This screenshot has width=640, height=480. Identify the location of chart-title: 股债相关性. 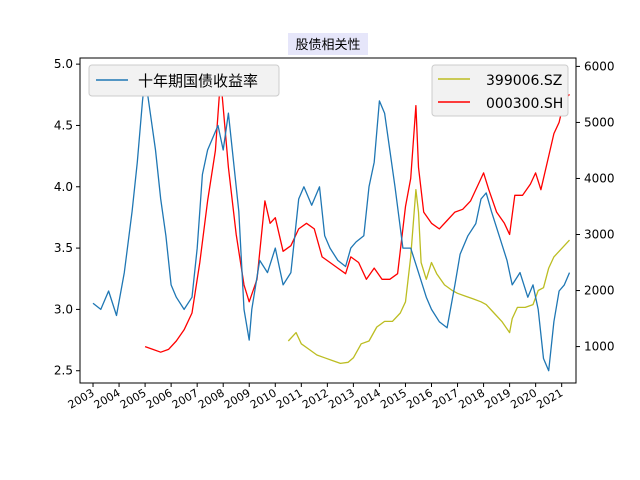
(328, 44).